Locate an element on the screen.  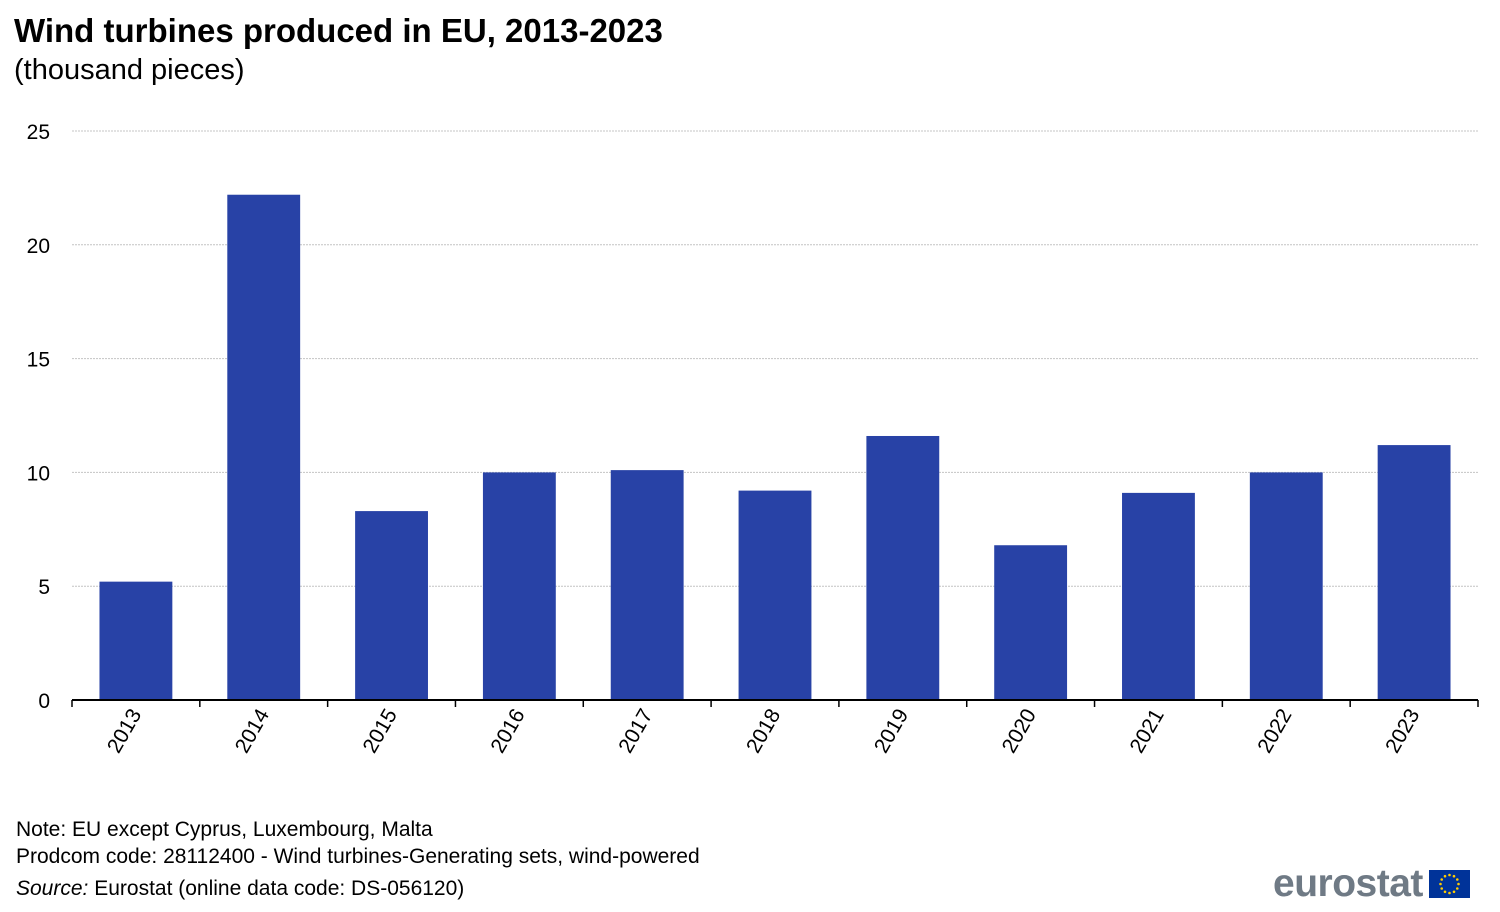
eurostat-logo: eurostat is located at coordinates (1371, 884).